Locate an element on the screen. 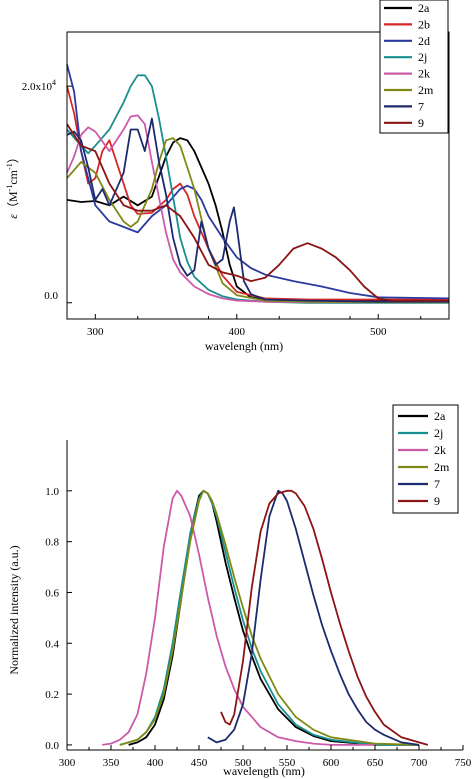 Image resolution: width=474 pixels, height=779 pixels. emission-xtick-label-600: 600 is located at coordinates (331, 763).